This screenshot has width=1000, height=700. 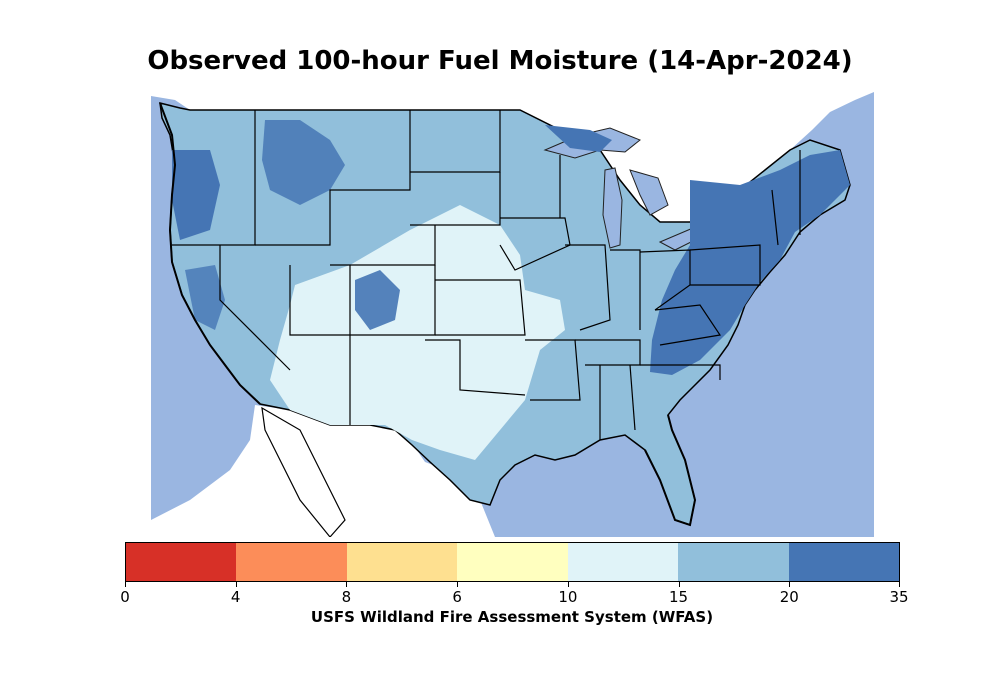 What do you see at coordinates (568, 597) in the screenshot?
I see `colorbar-tick-label: 10` at bounding box center [568, 597].